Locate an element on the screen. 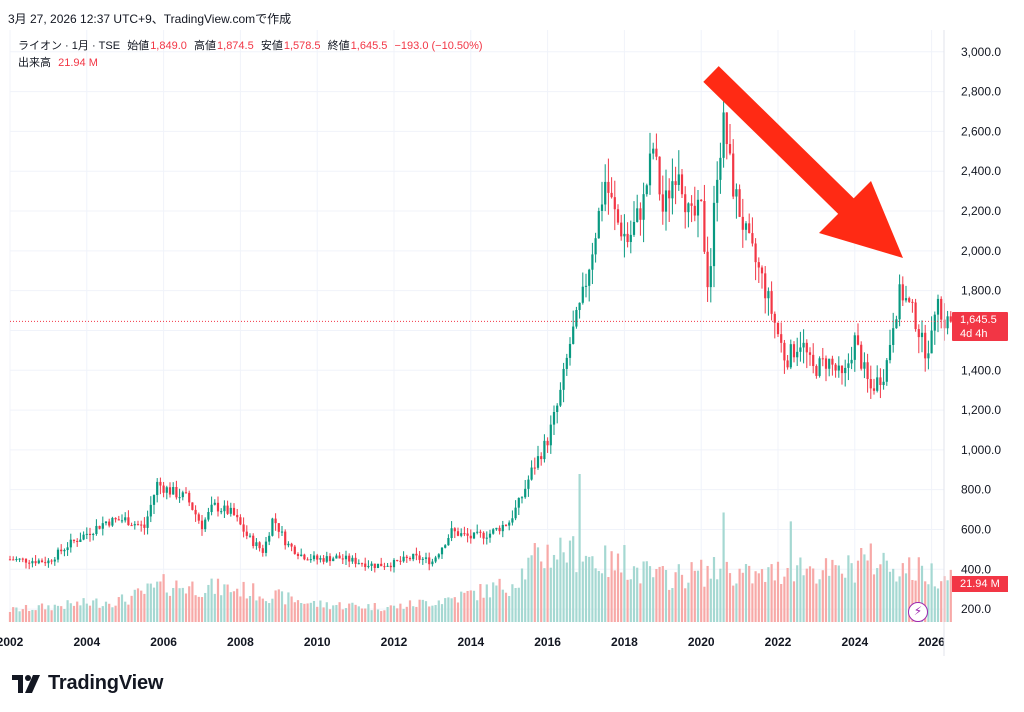  volume-value: 21.94 M is located at coordinates (78, 63).